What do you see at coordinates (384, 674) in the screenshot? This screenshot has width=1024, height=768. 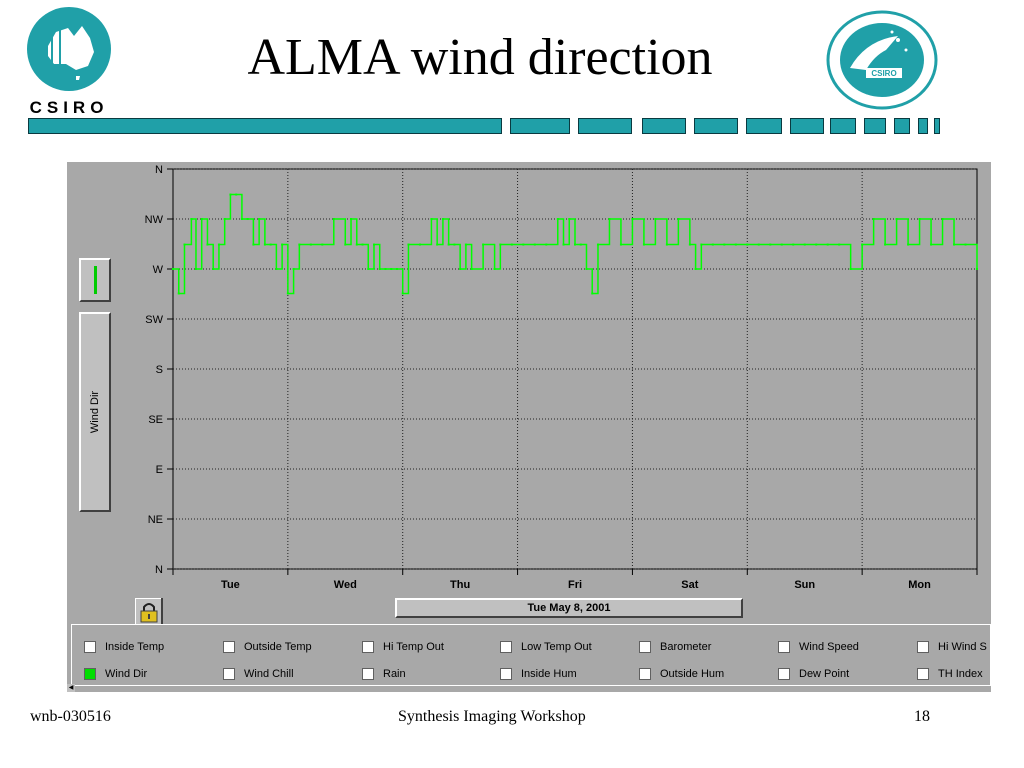 I see `sensor-checkbox: Rain` at bounding box center [384, 674].